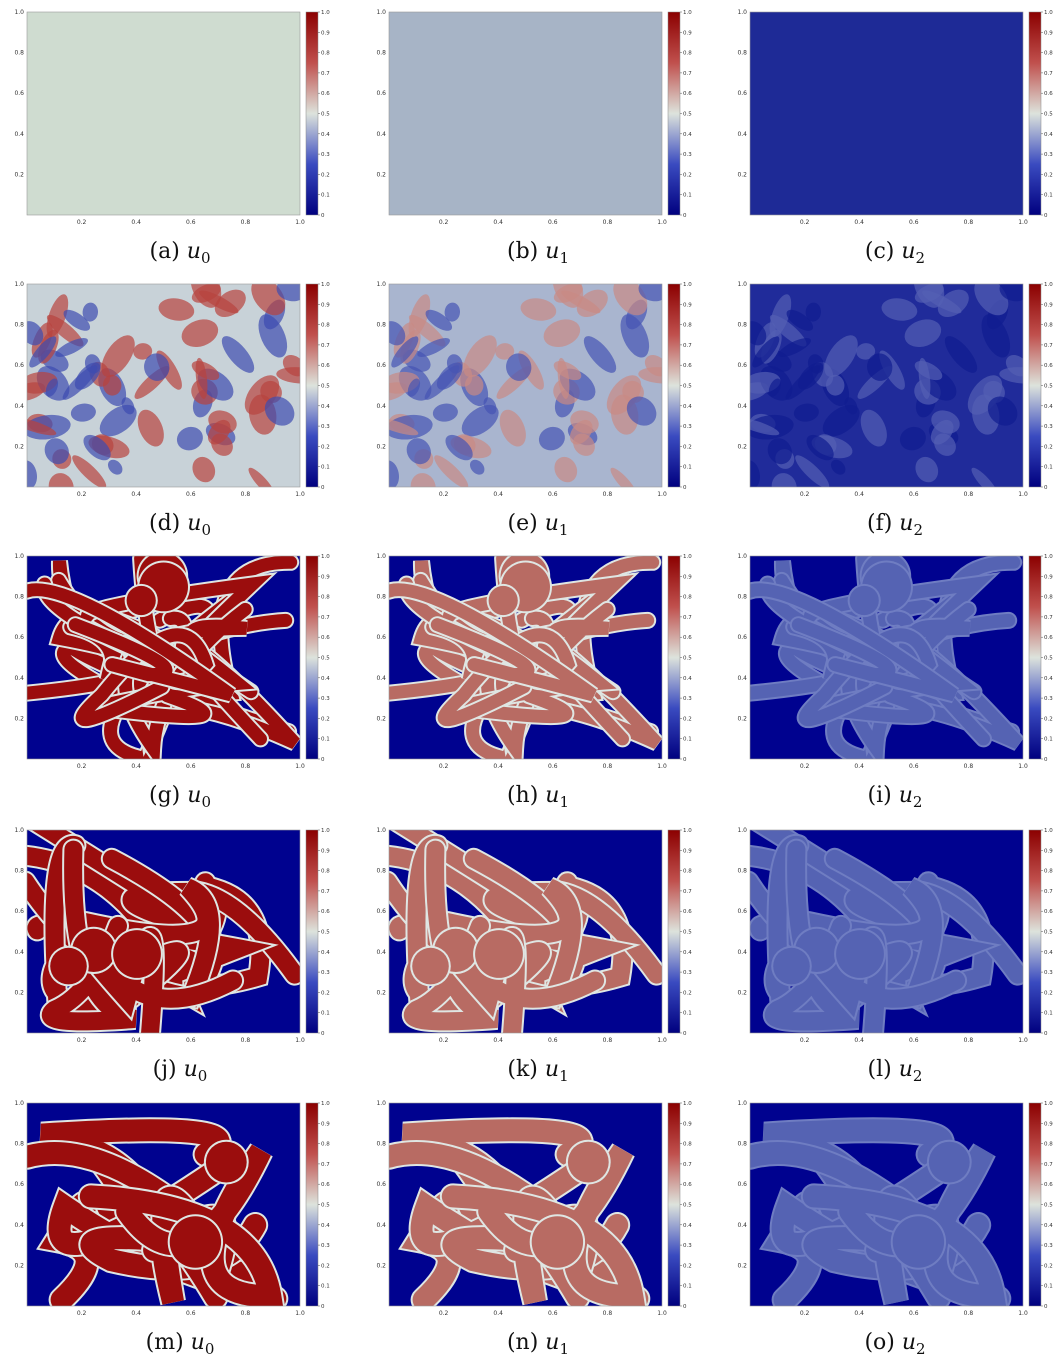 This screenshot has width=1062, height=1369. I want to click on panel-caption: (i) u2, so click(895, 797).